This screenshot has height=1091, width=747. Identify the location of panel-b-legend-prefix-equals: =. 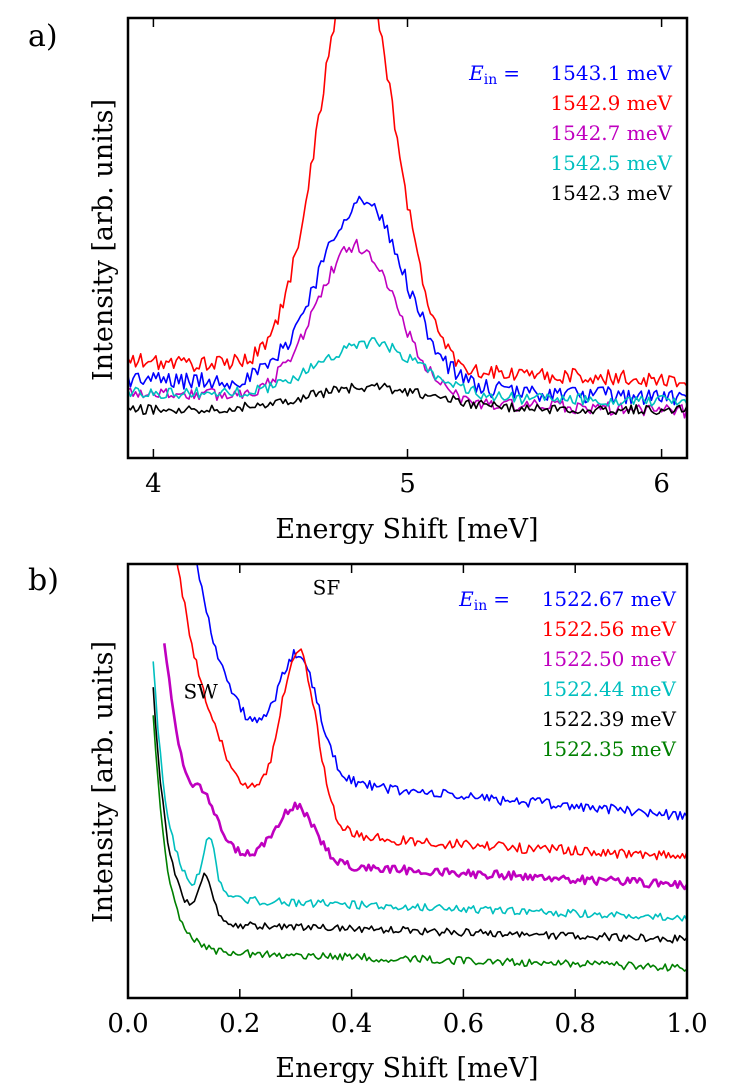
(501, 599).